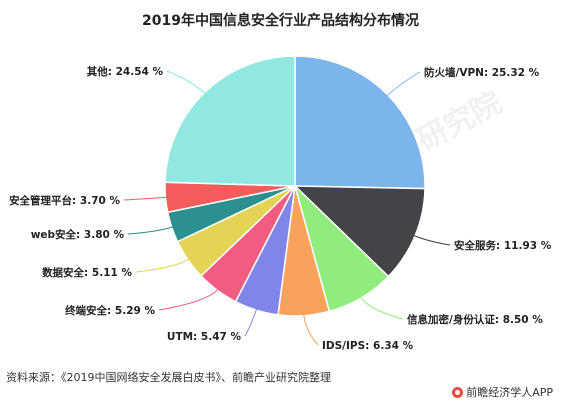  Describe the element at coordinates (503, 245) in the screenshot. I see `slice-label: 安全服务: 11.93 %` at that location.